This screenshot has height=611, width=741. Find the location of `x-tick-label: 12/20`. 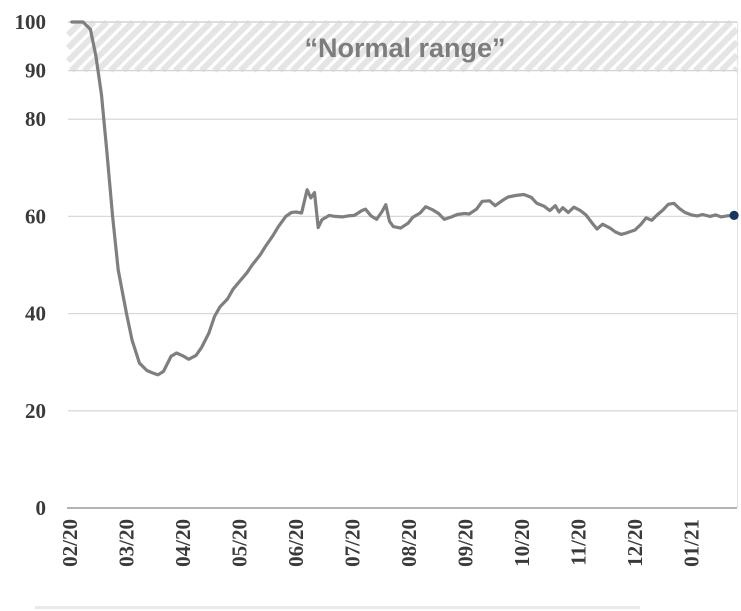

x-tick-label: 12/20 is located at coordinates (635, 543).